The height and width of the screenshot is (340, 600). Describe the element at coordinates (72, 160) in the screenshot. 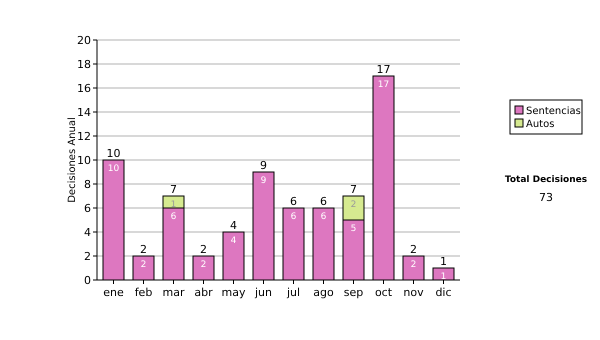

I see `y-axis-title: Decisiones Anual` at that location.